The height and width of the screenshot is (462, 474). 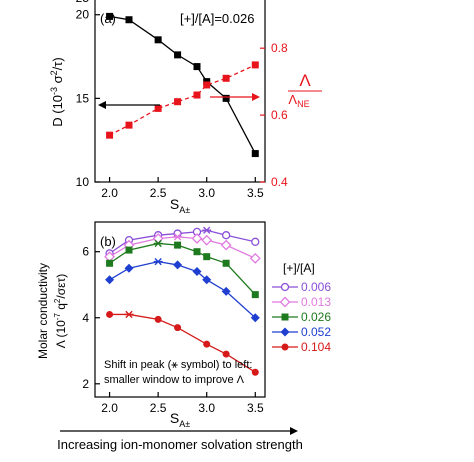 I want to click on panel-b-ylabel-line2: Λ (10-7 q2/σετ), so click(x=60, y=311).